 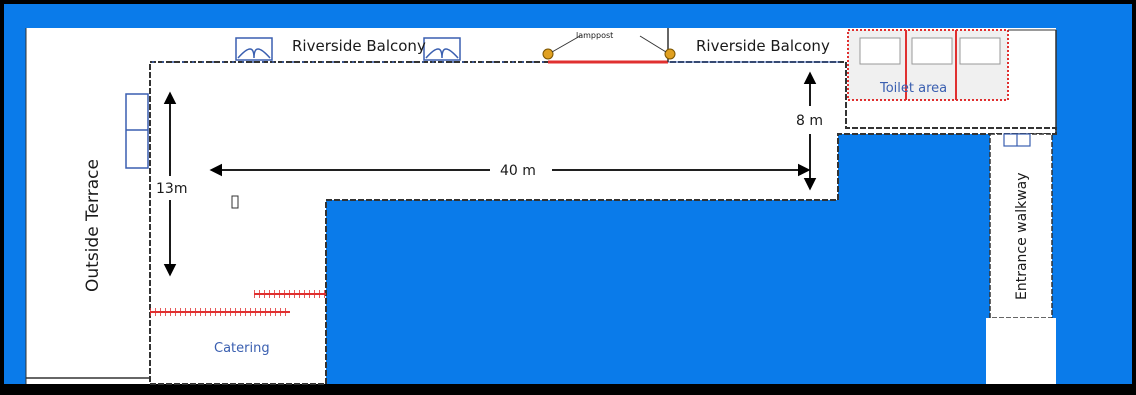 I want to click on catering-label: Catering, so click(x=242, y=348).